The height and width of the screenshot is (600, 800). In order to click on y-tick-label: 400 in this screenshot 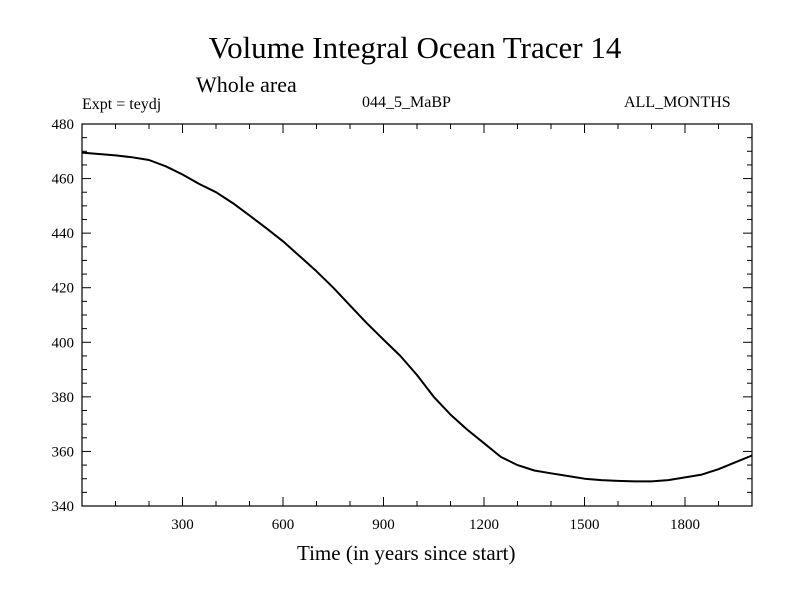, I will do `click(63, 343)`.